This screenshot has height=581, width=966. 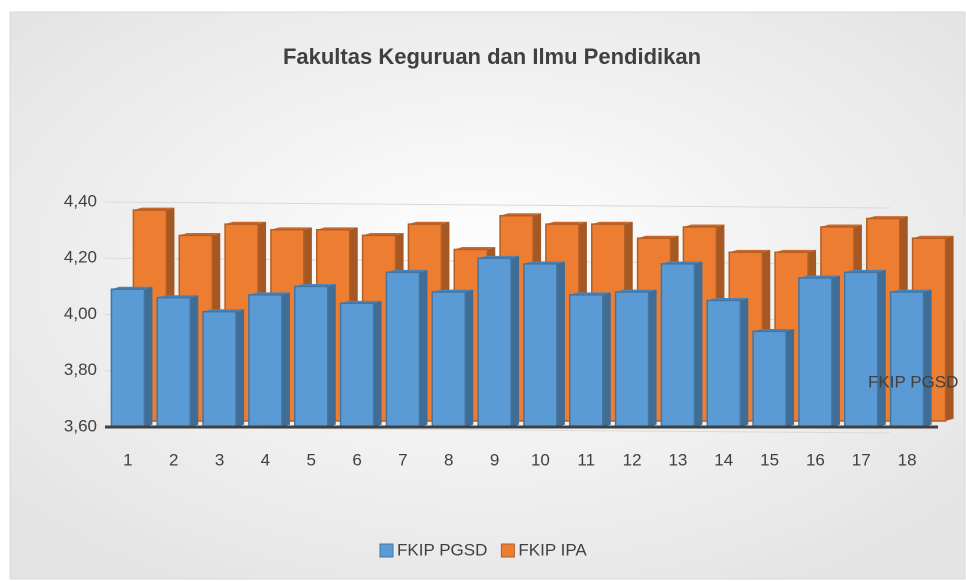 What do you see at coordinates (497, 205) in the screenshot?
I see `grid-line` at bounding box center [497, 205].